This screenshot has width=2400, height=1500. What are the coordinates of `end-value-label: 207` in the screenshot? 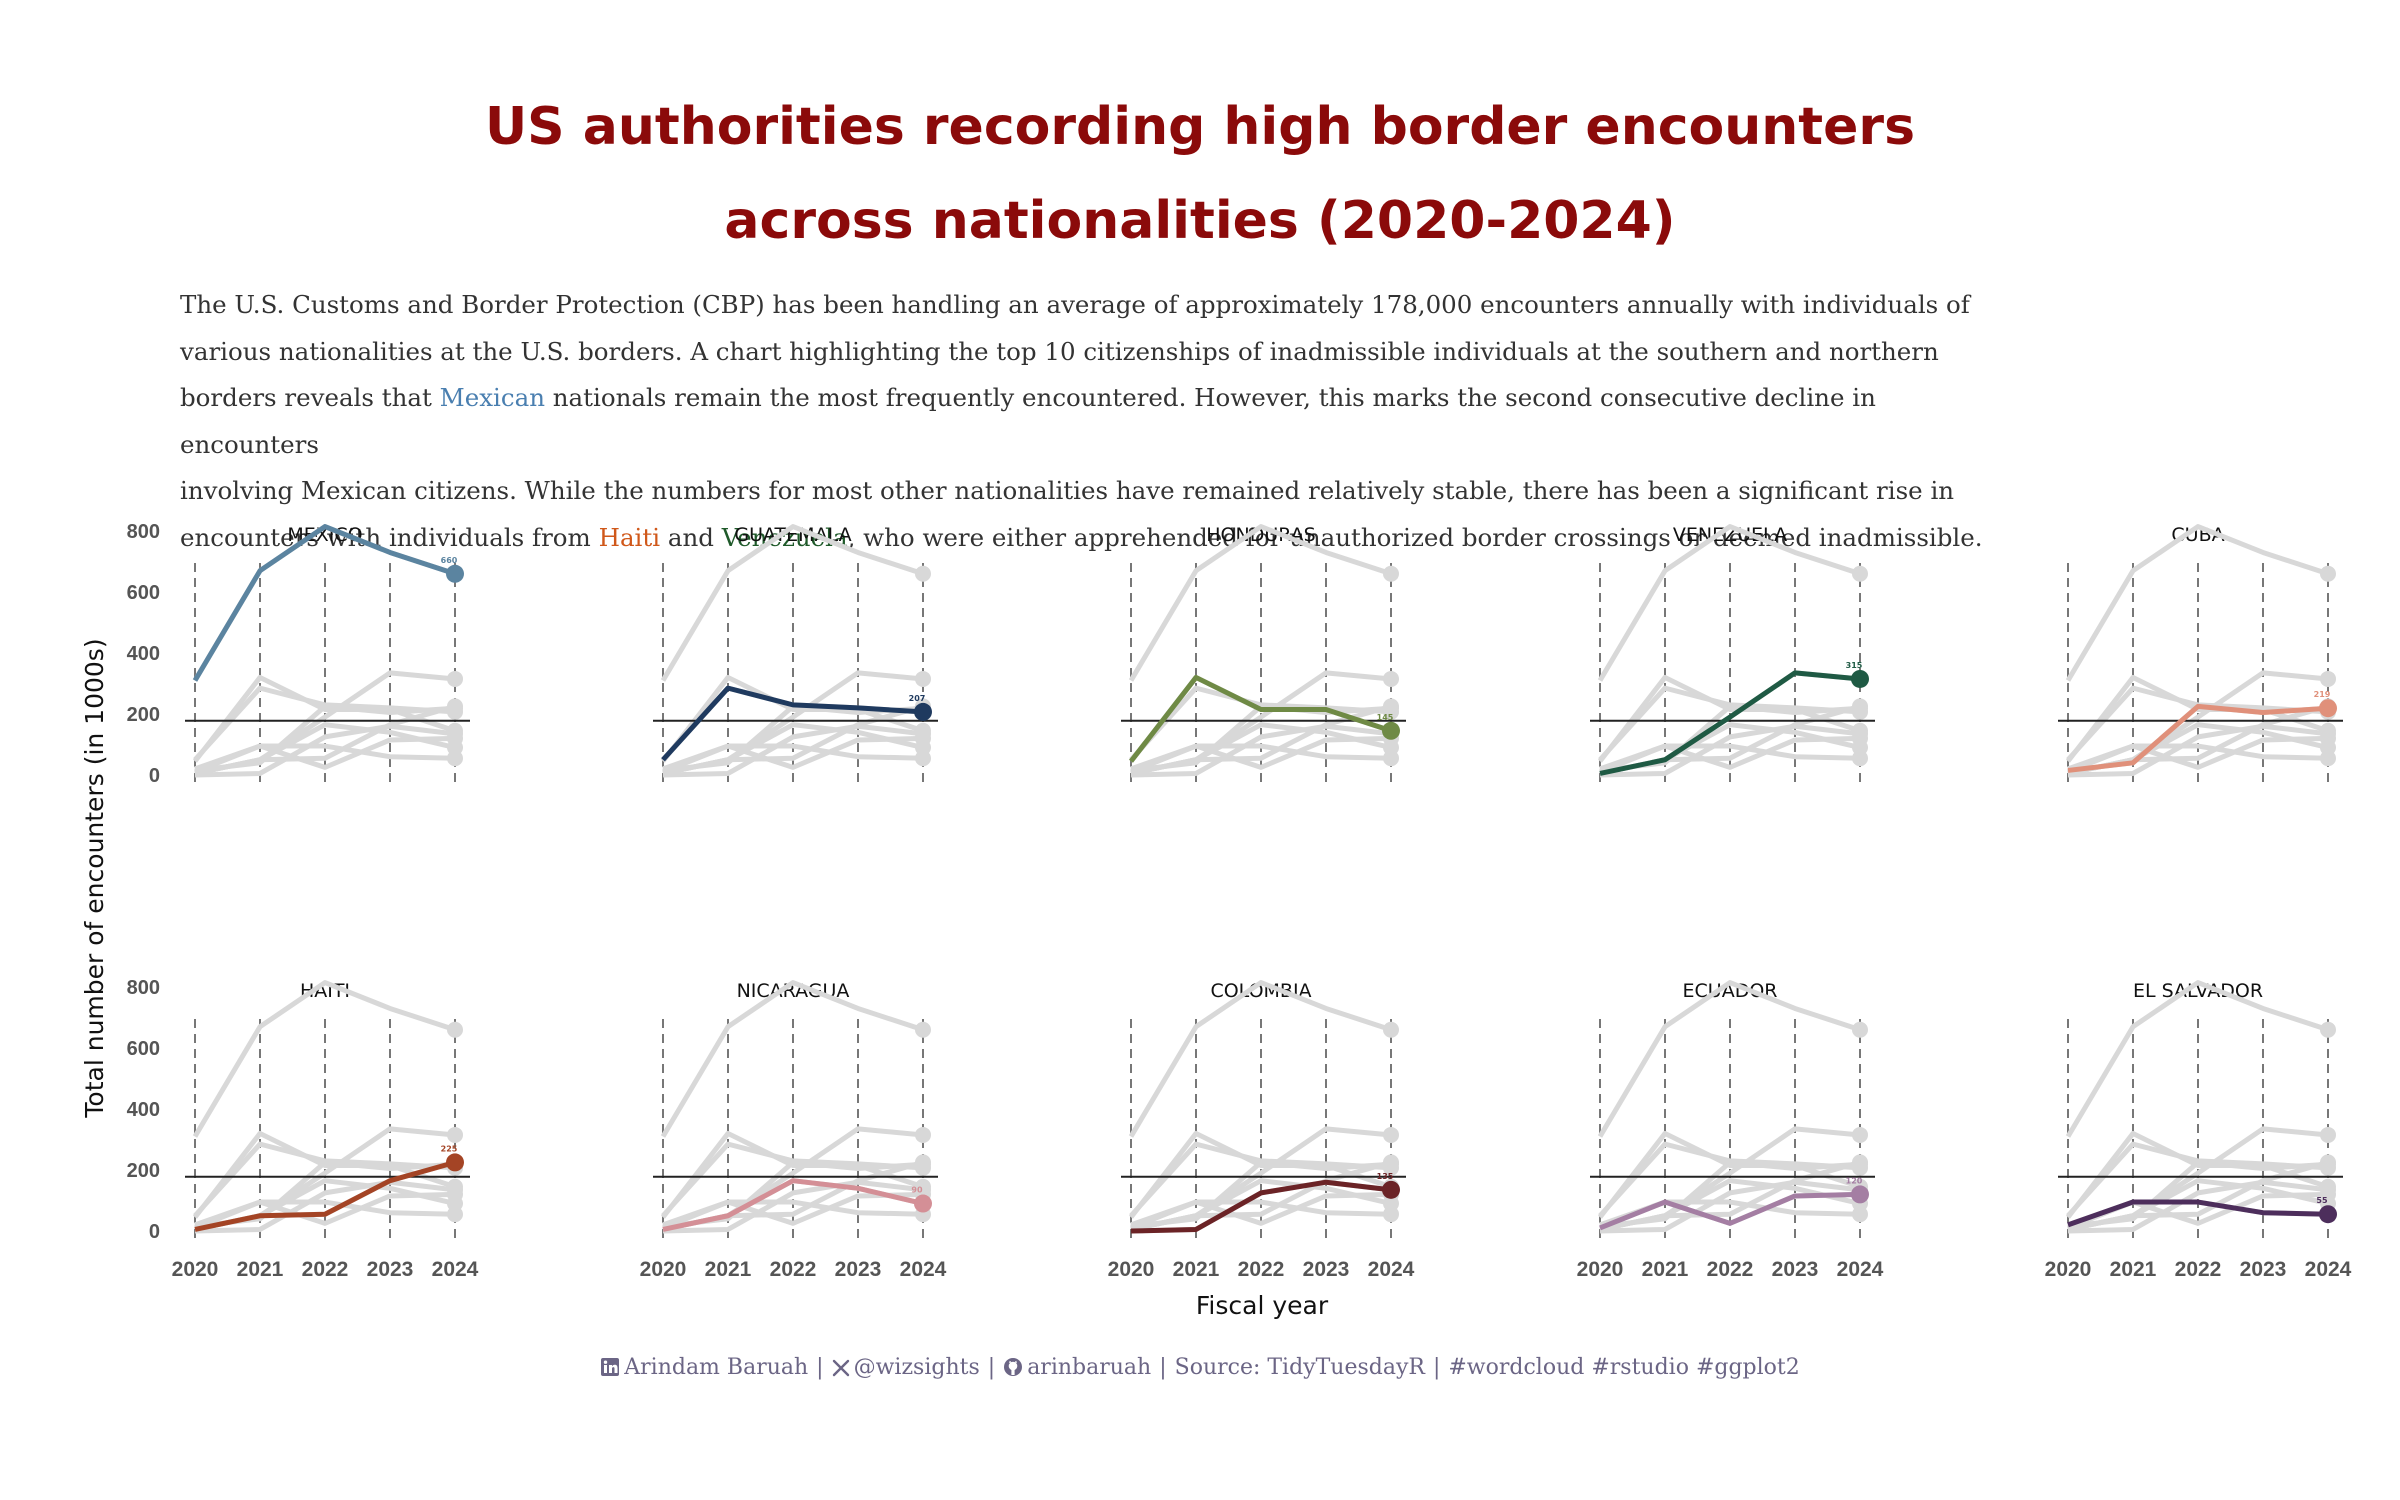 It's located at (917, 698).